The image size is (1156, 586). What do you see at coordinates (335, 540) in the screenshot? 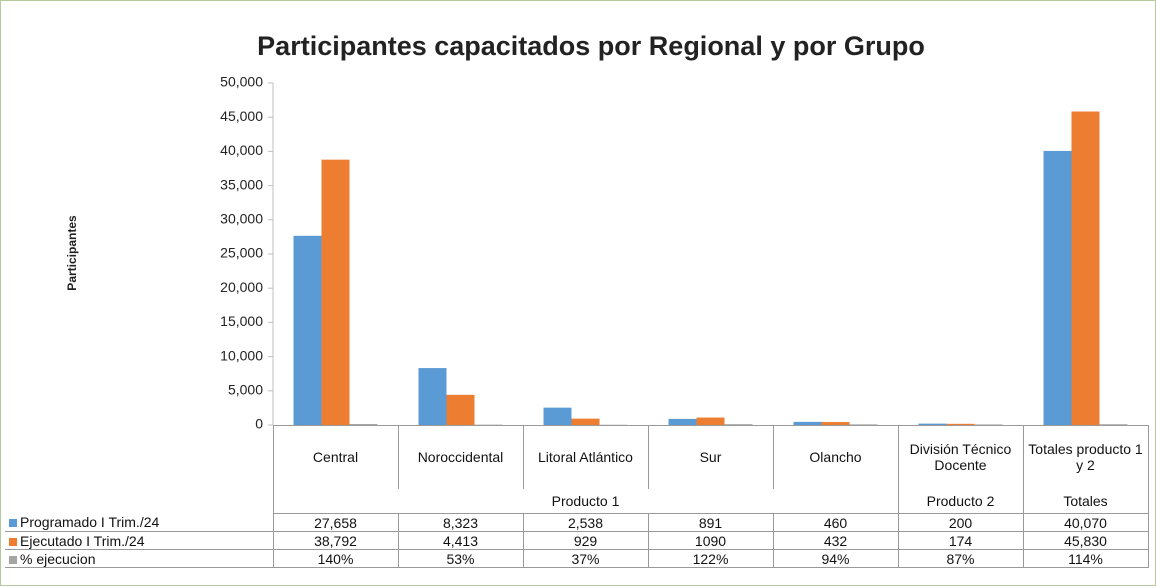
I see `value-cell: 38,792` at bounding box center [335, 540].